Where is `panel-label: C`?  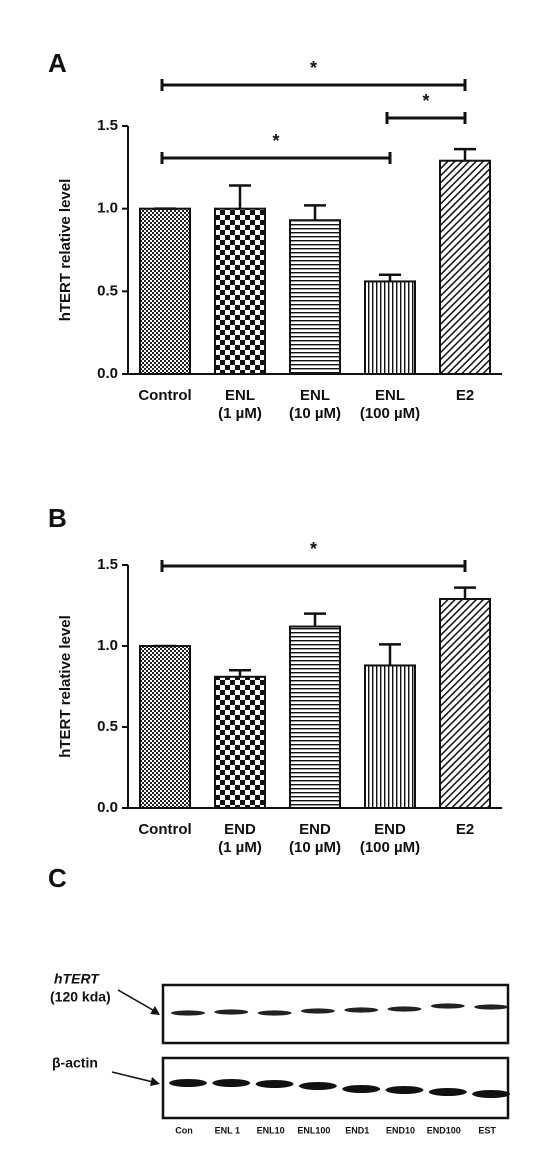
panel-label: C is located at coordinates (57, 878).